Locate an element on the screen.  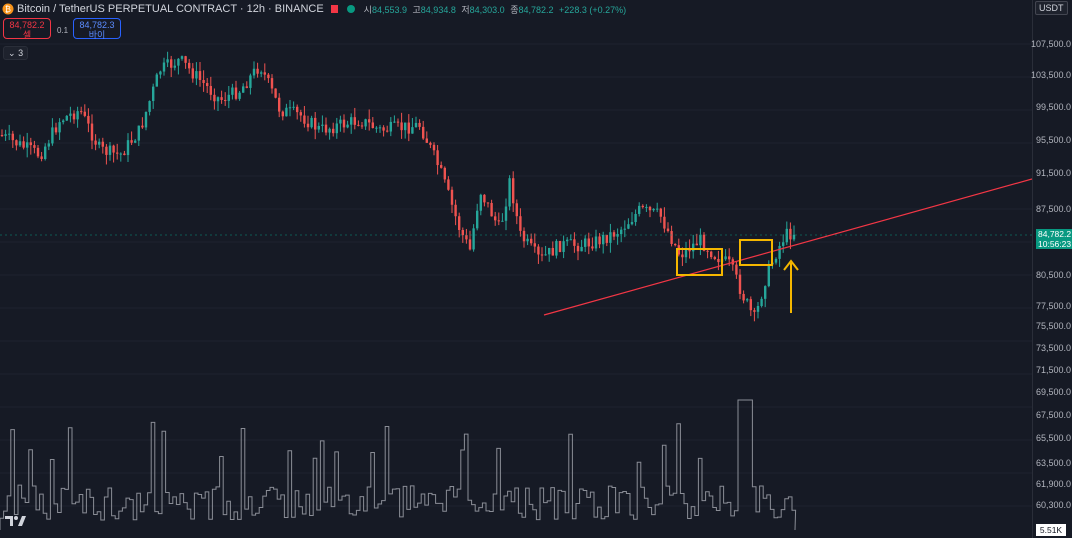
price-tick-label: 75,500.0 is located at coordinates (1053, 326).